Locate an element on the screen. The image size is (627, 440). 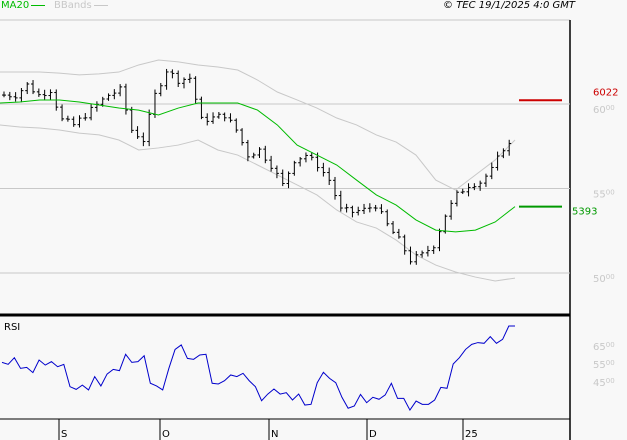
price-axis-label: 5500 is located at coordinates (604, 195).